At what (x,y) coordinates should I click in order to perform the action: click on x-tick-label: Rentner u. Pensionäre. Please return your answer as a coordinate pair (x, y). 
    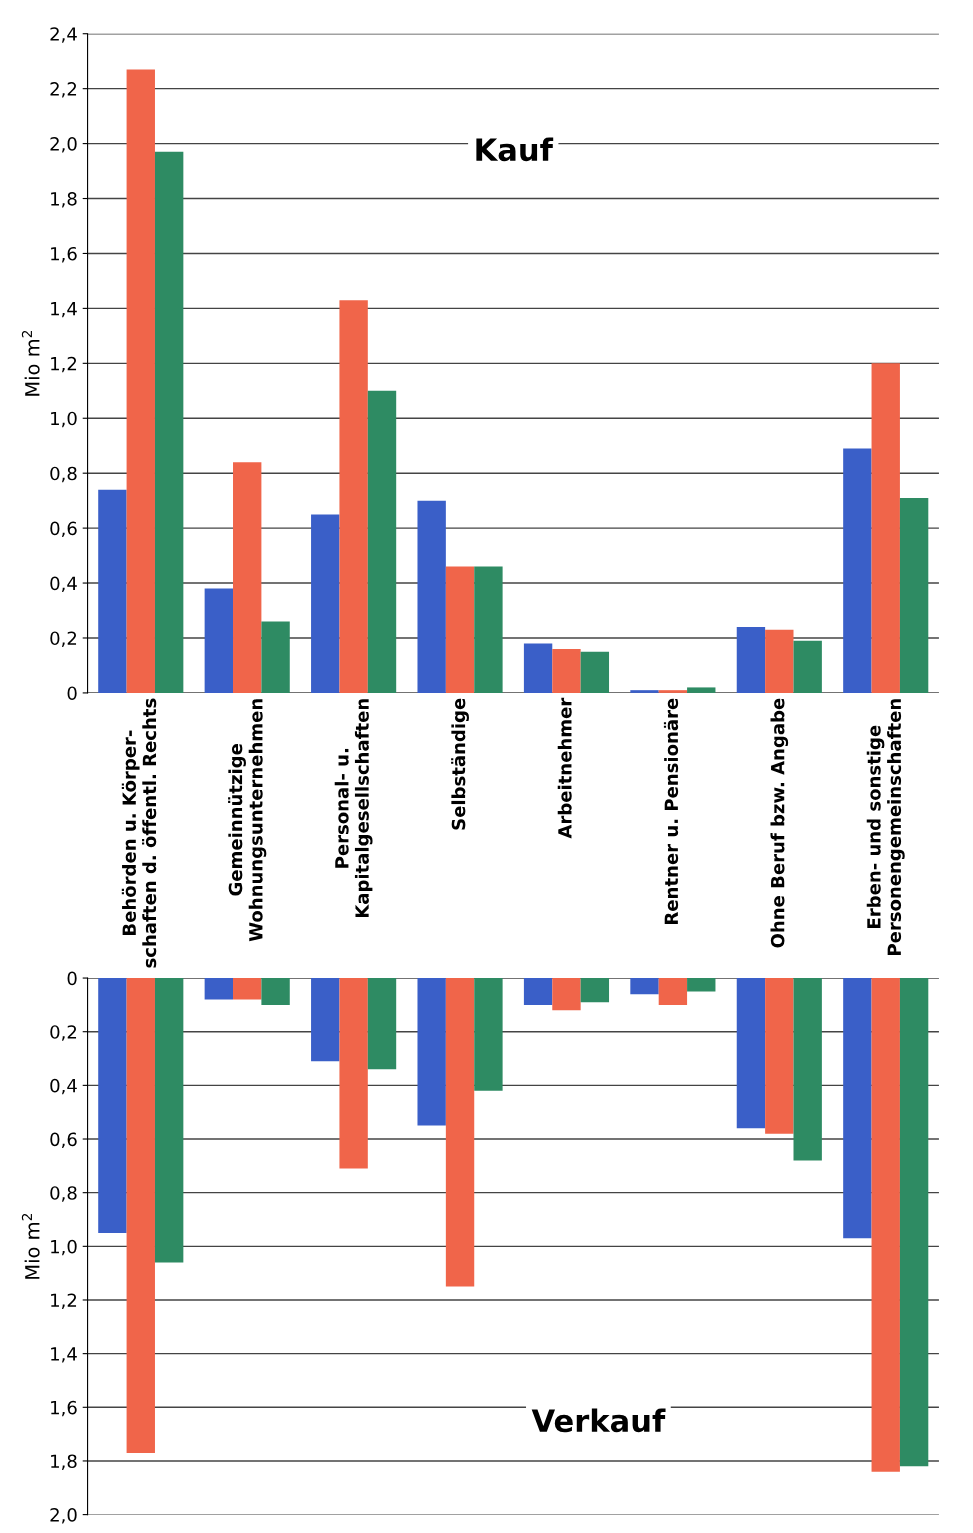
    Looking at the image, I should click on (671, 811).